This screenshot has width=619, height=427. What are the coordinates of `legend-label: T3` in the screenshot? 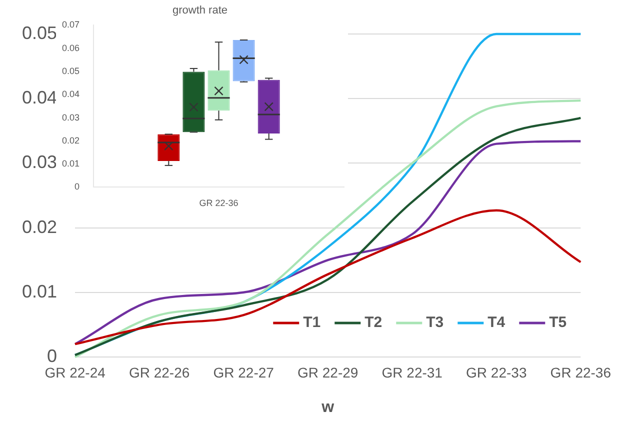 It's located at (435, 323).